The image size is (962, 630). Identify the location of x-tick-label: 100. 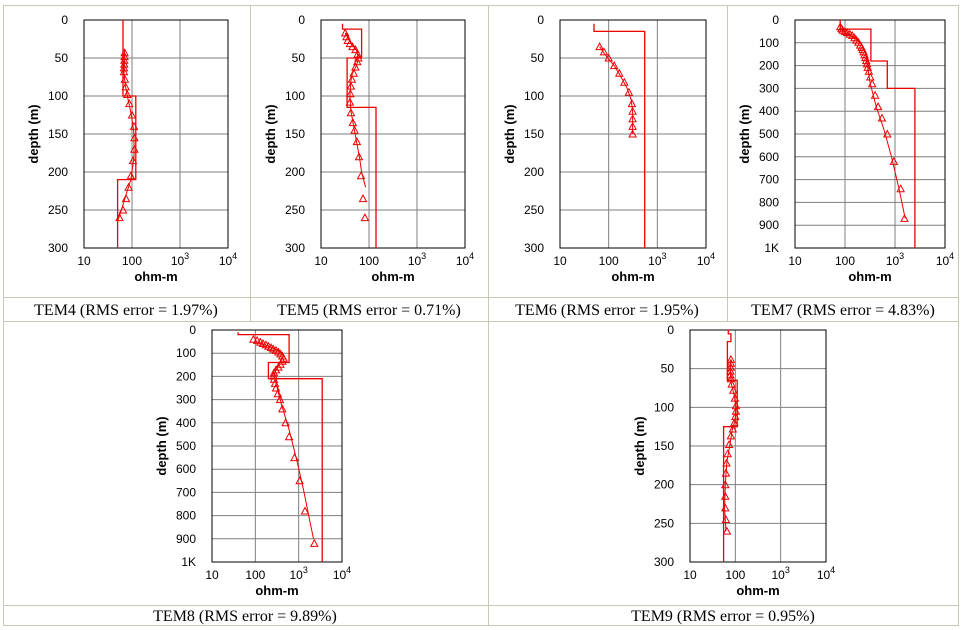
(845, 261).